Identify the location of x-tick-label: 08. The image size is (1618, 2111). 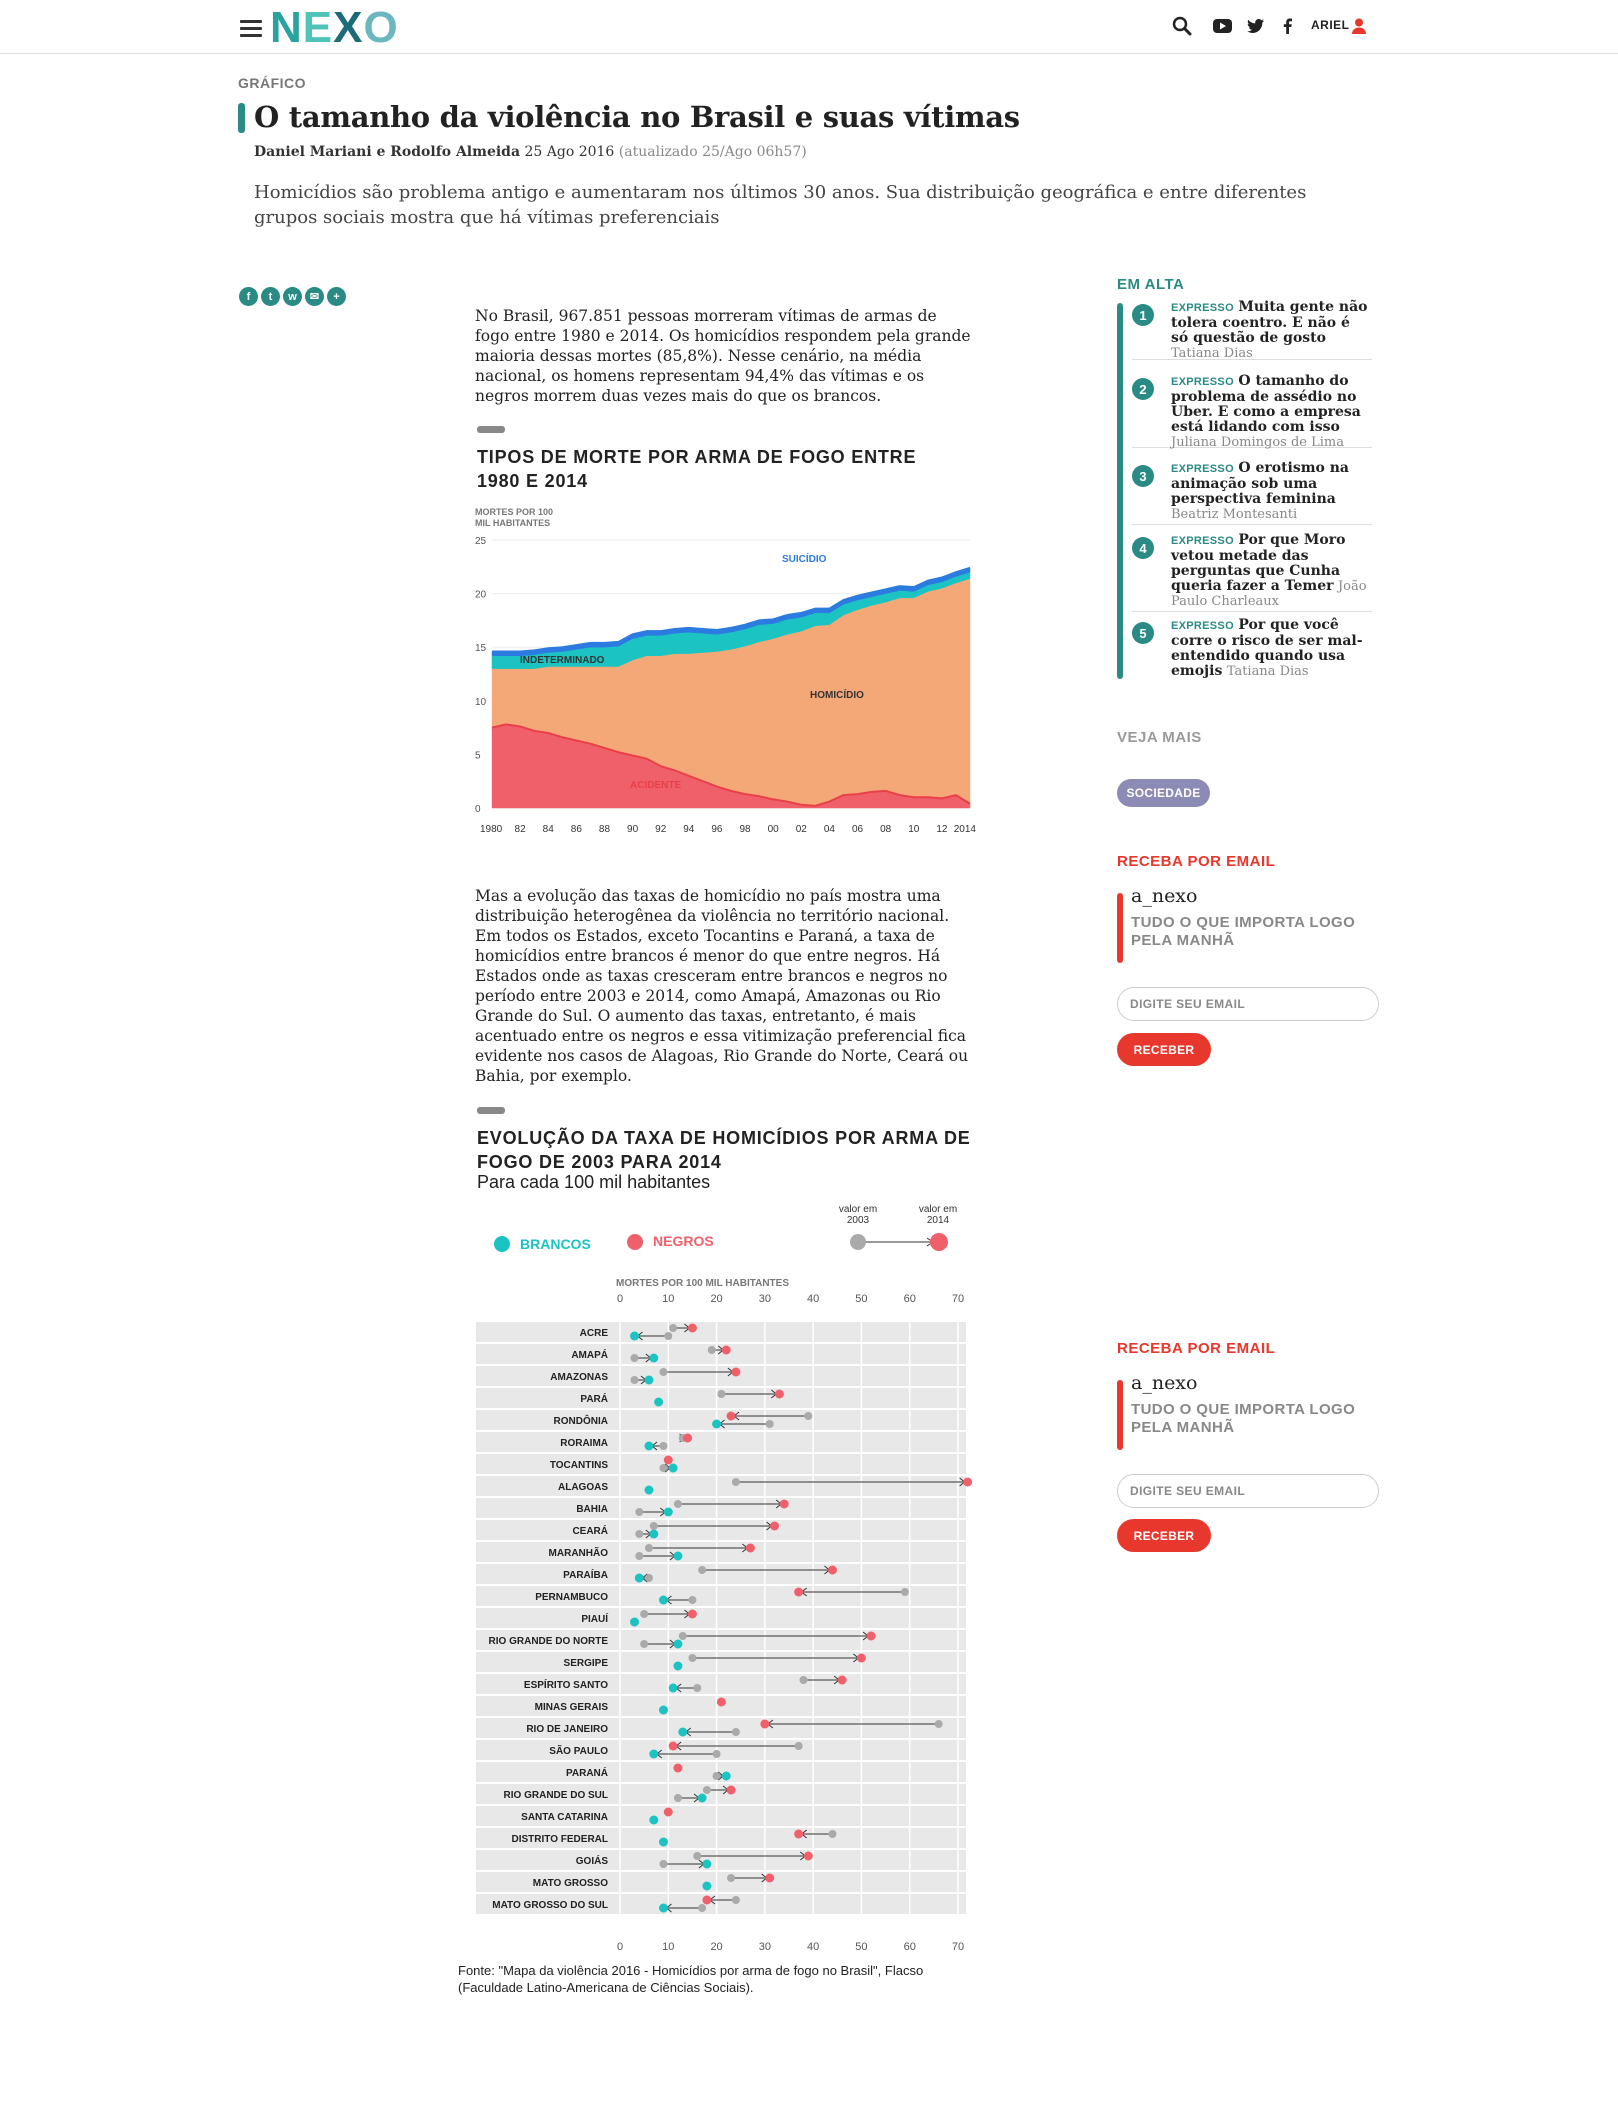
(886, 829).